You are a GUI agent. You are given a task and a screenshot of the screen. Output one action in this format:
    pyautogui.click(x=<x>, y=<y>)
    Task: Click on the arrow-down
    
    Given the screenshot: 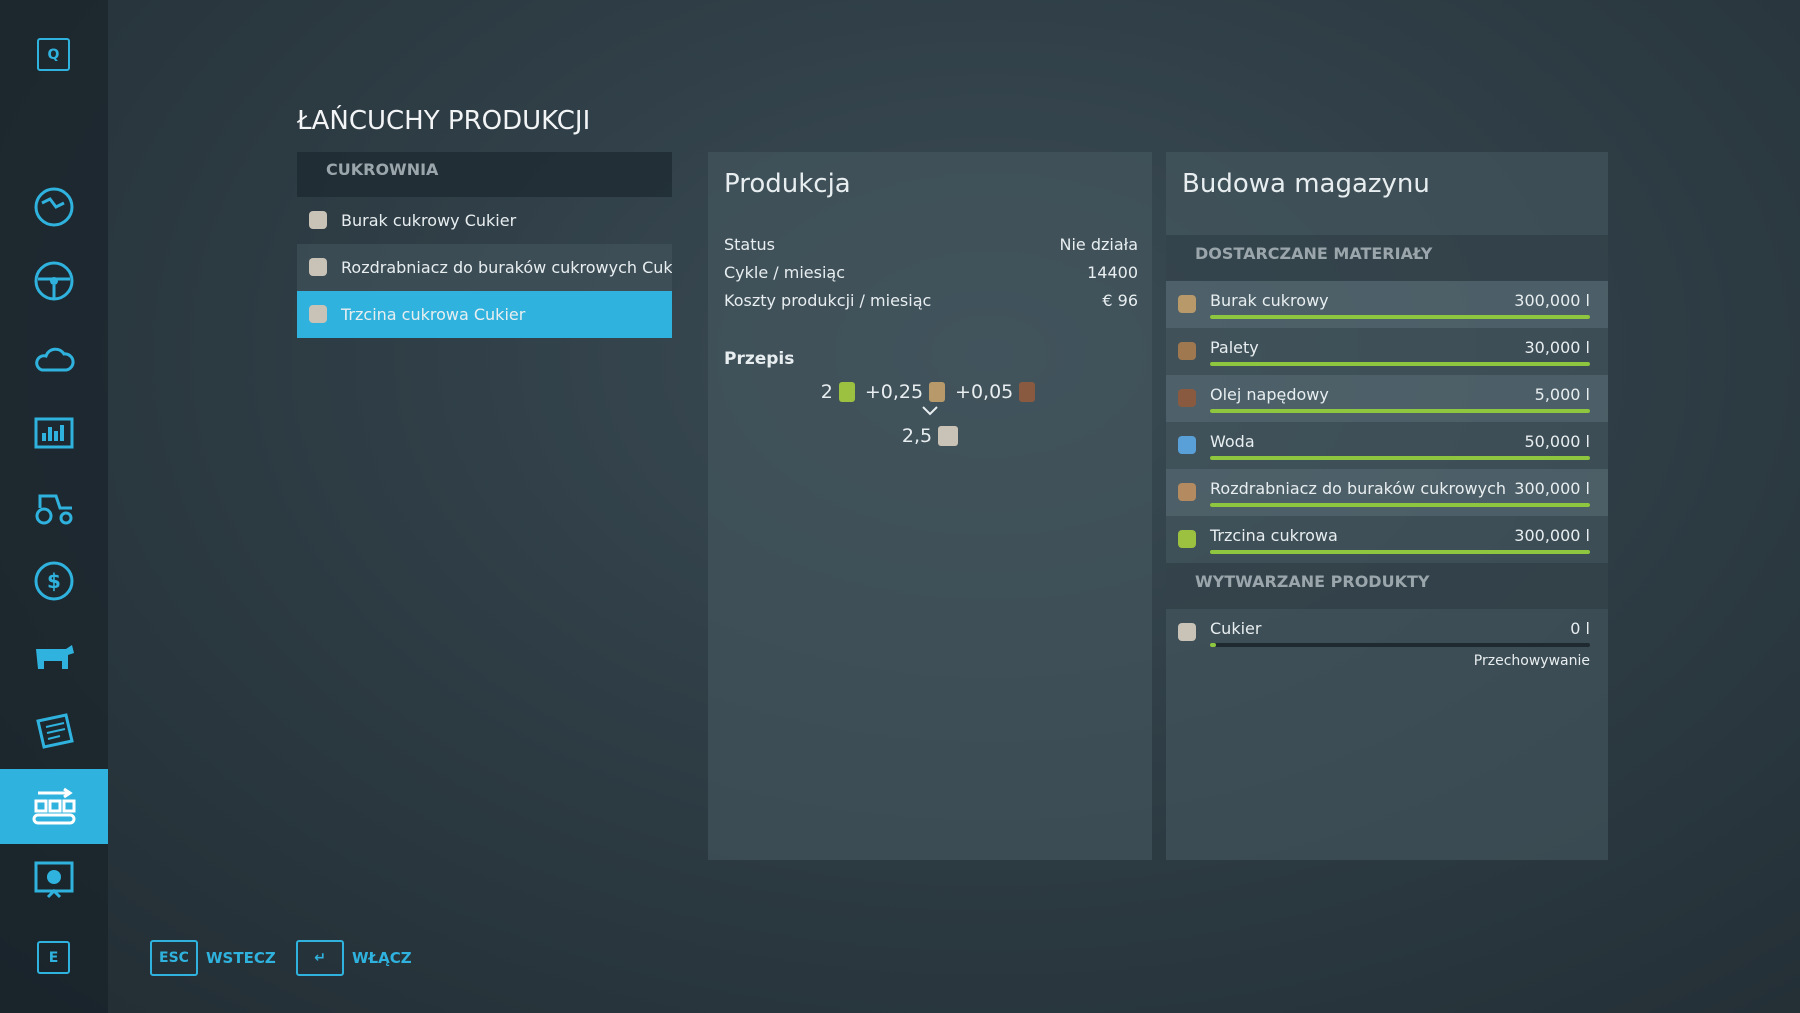 What is the action you would take?
    pyautogui.click(x=930, y=411)
    